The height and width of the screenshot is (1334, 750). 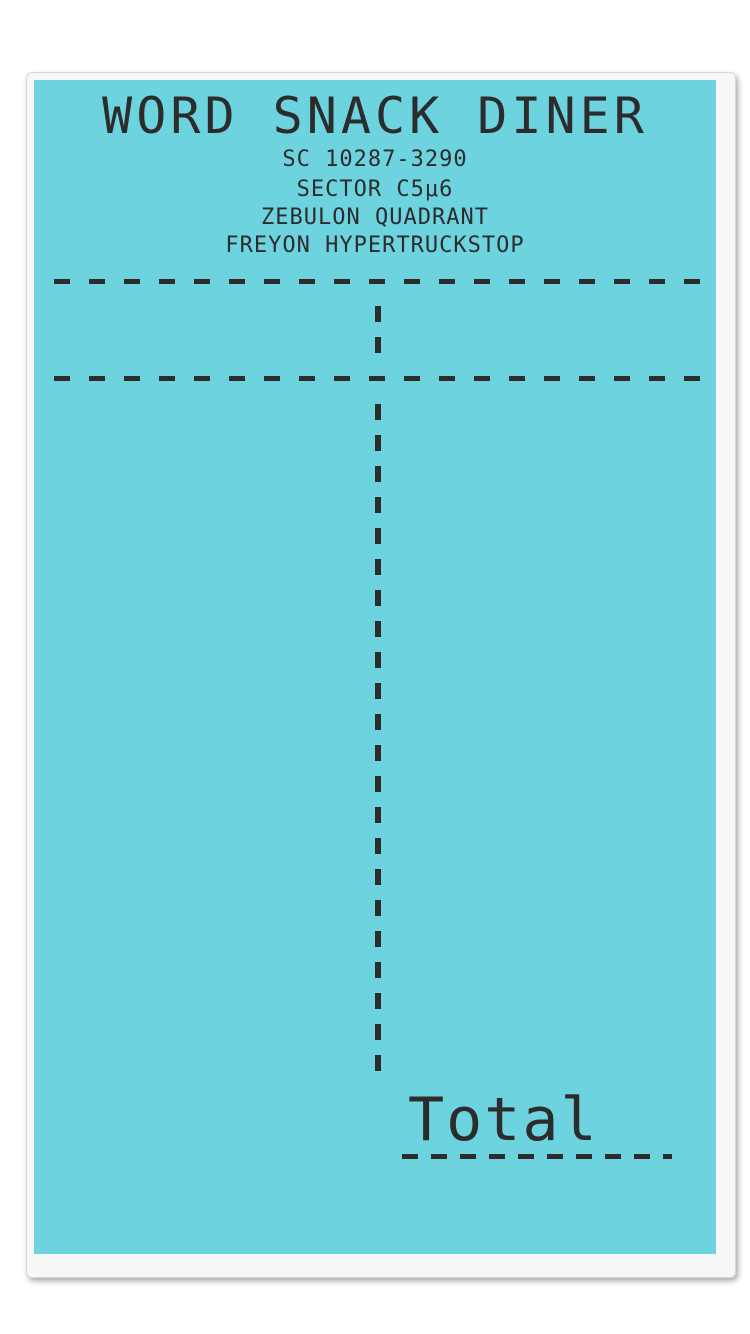 What do you see at coordinates (375, 217) in the screenshot?
I see `address-line-quadrant: ZEBULON QUADRANT` at bounding box center [375, 217].